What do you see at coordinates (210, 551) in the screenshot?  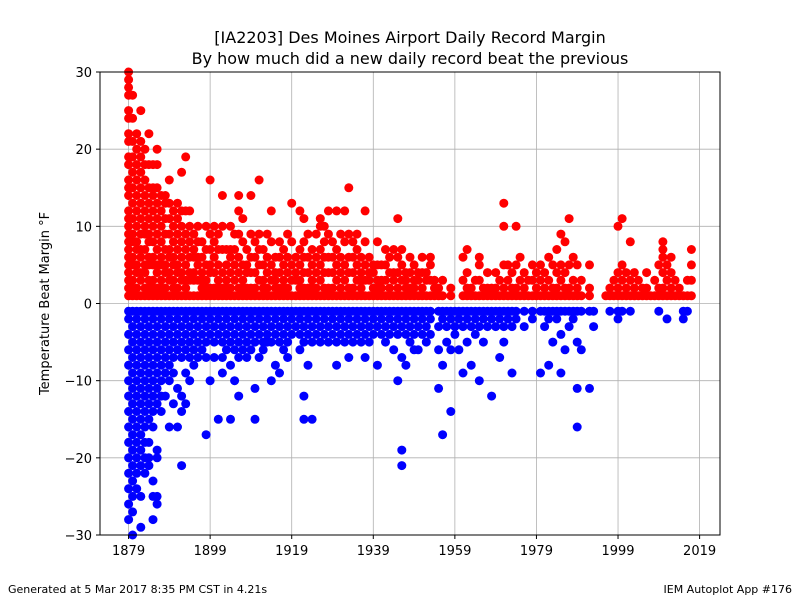 I see `x-tick-label: 1899` at bounding box center [210, 551].